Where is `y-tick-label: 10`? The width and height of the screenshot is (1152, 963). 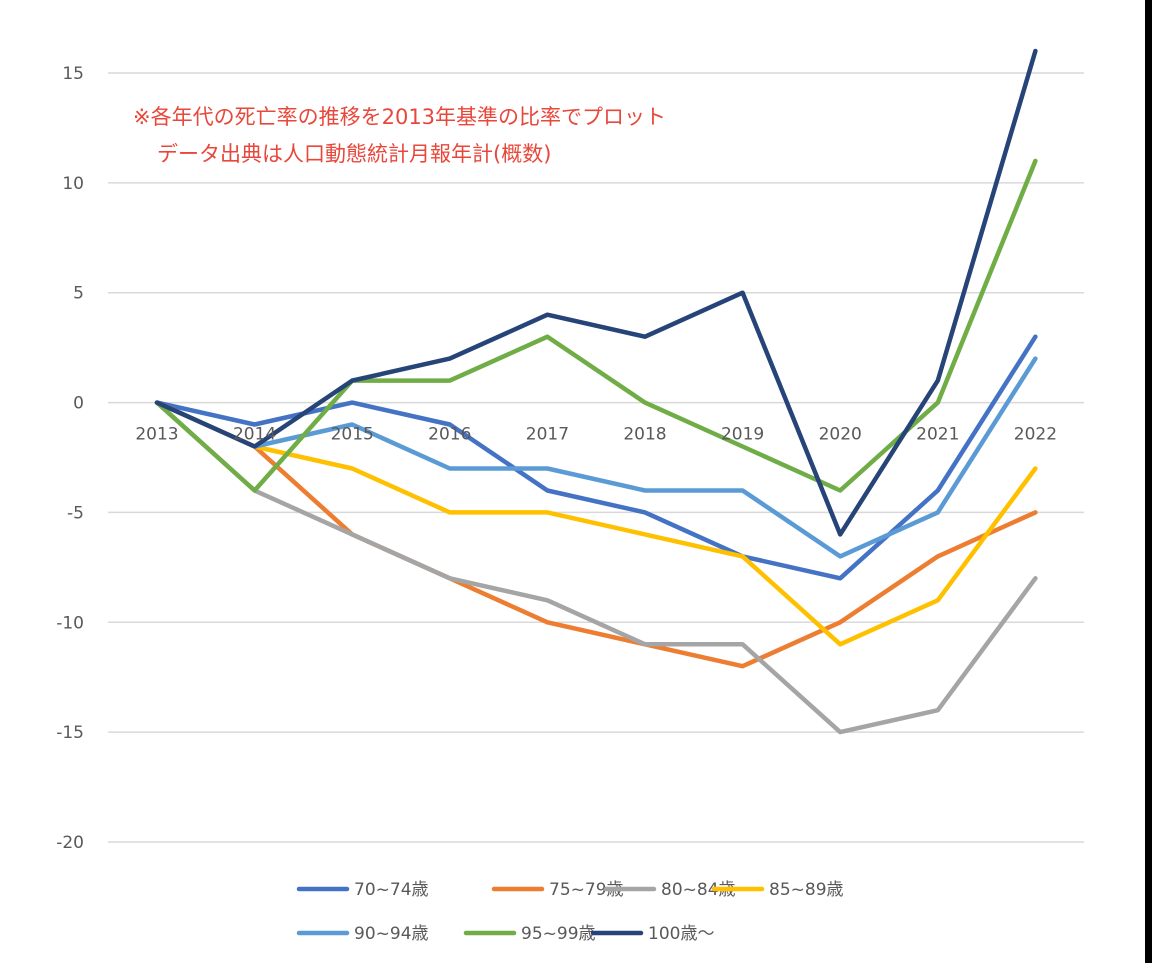 y-tick-label: 10 is located at coordinates (73, 184).